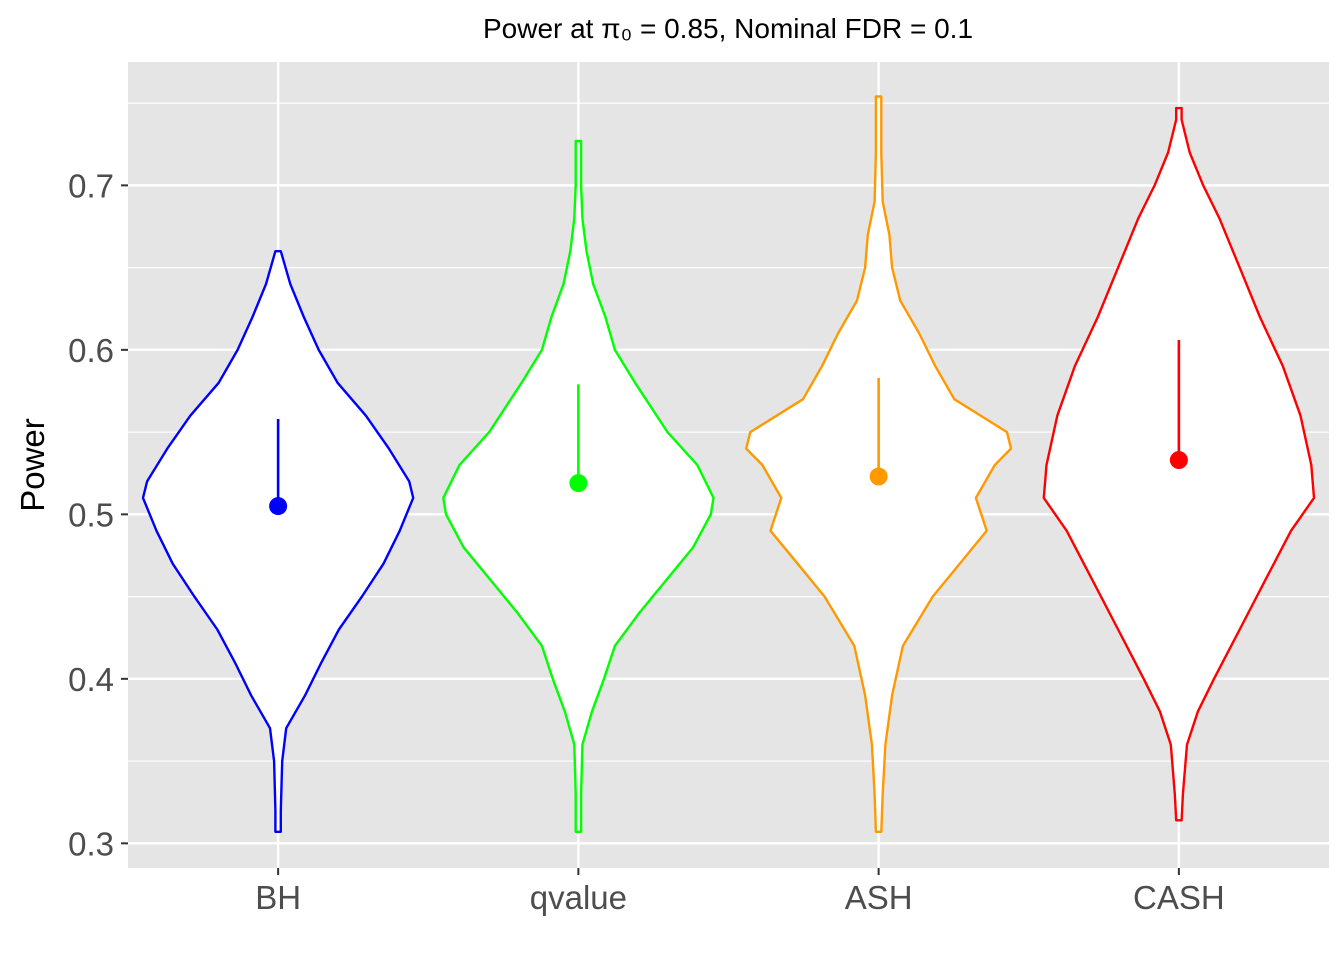 Image resolution: width=1344 pixels, height=960 pixels. I want to click on y-axis: 0.3 0.4 0.5 0.6 0.7, so click(98, 514).